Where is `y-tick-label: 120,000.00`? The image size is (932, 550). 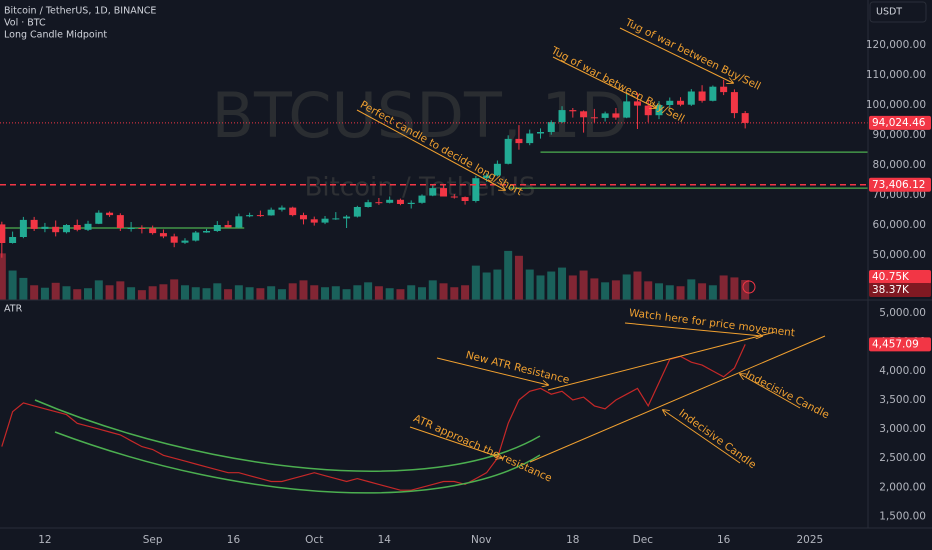 y-tick-label: 120,000.00 is located at coordinates (896, 45).